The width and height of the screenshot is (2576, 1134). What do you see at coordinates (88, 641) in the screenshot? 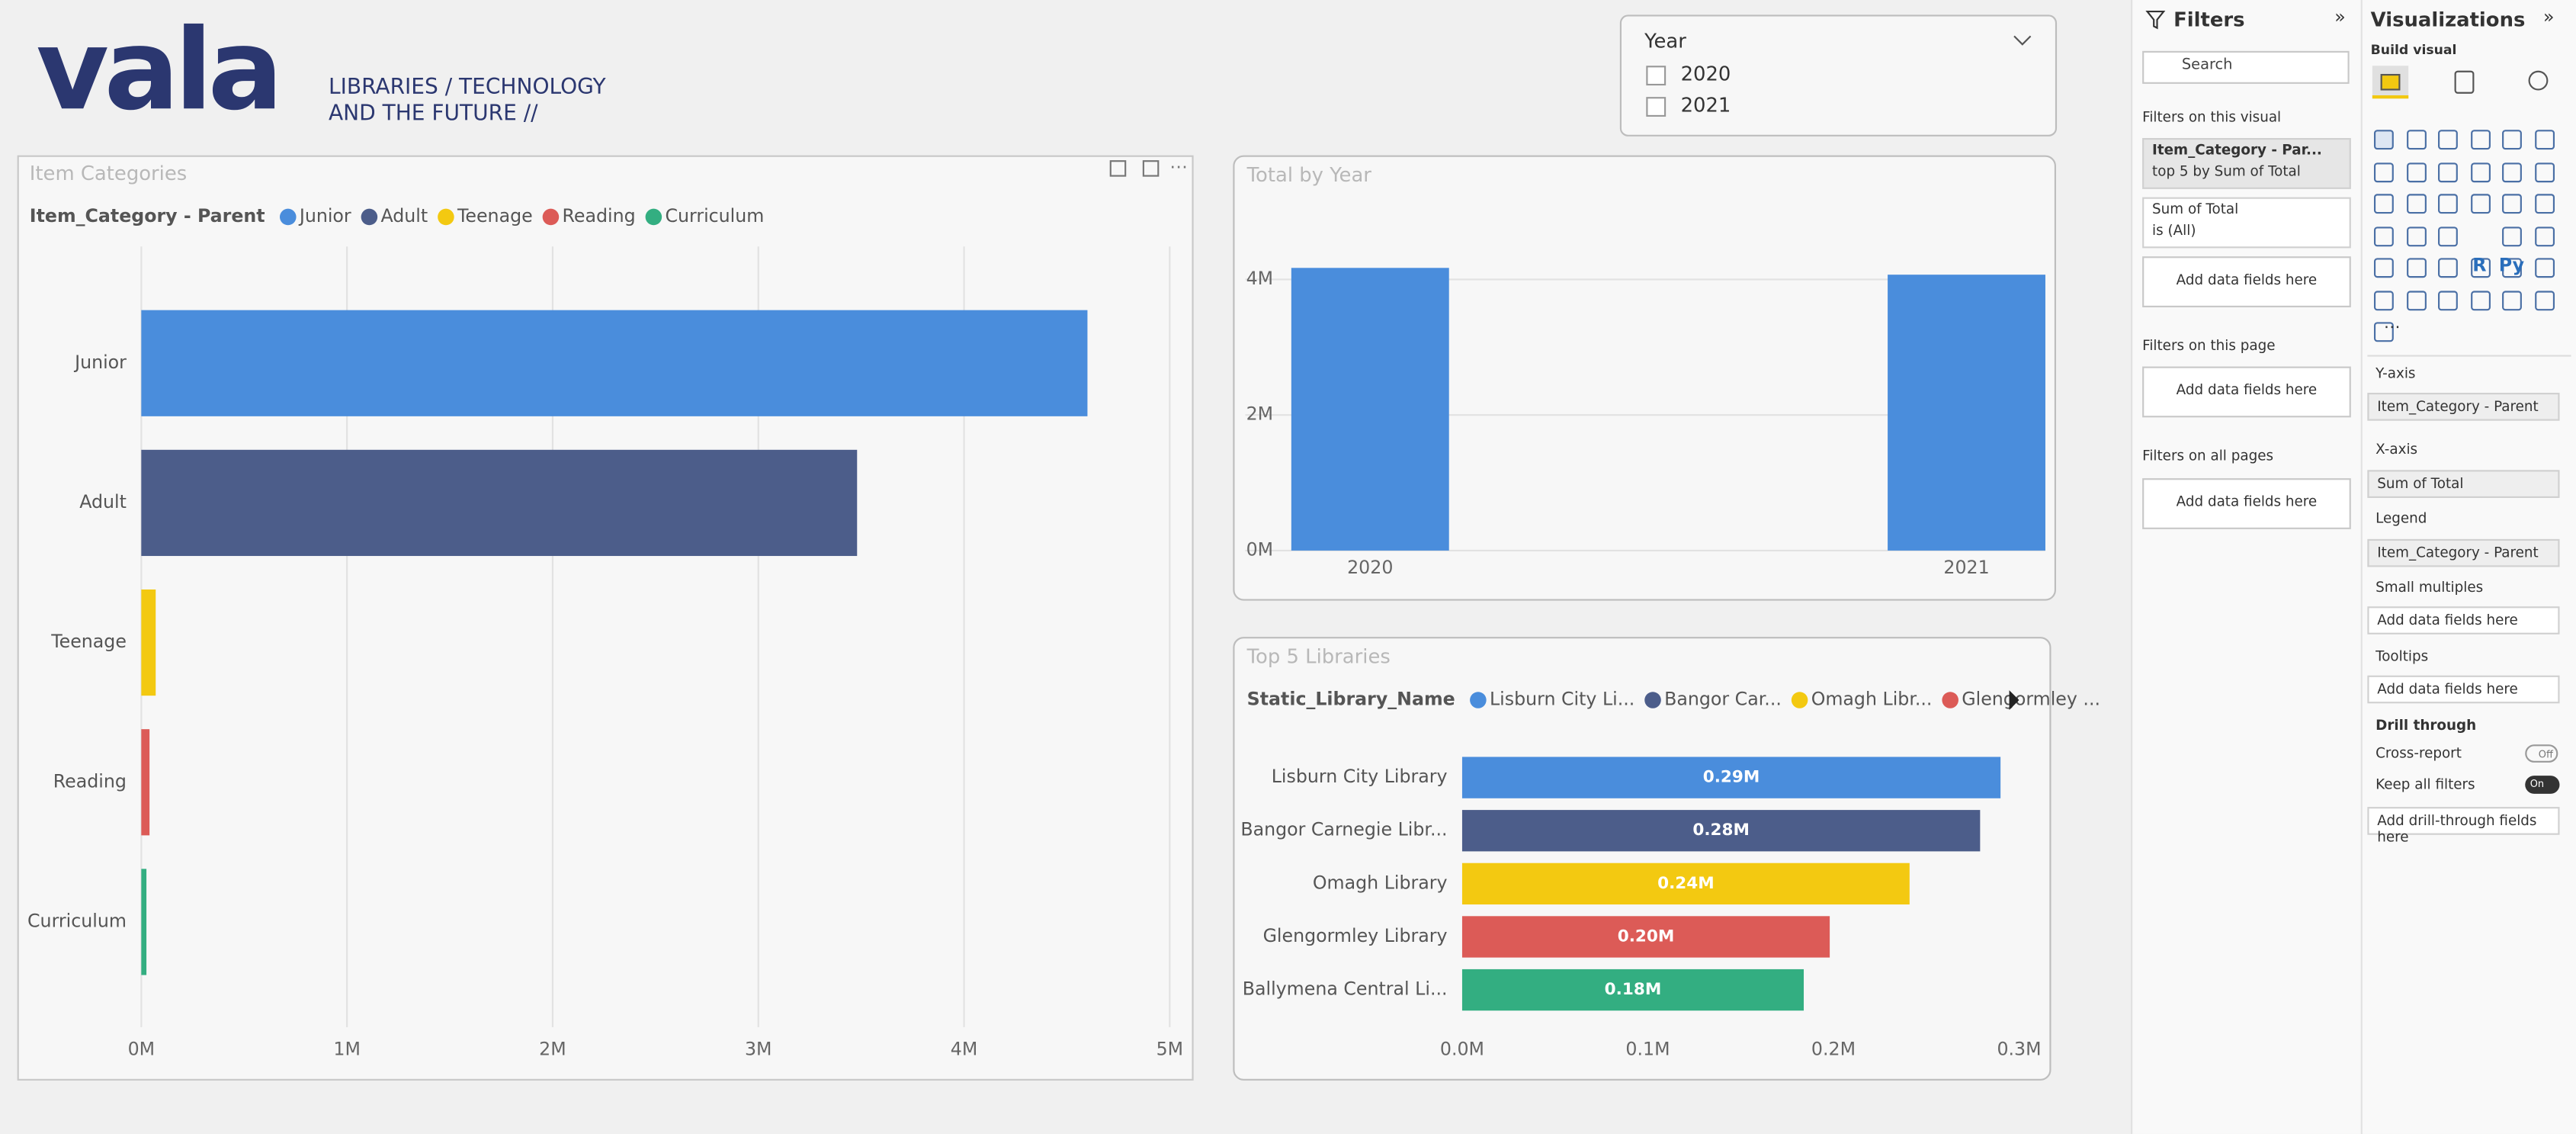
I see `y-tick-label: Teenage` at bounding box center [88, 641].